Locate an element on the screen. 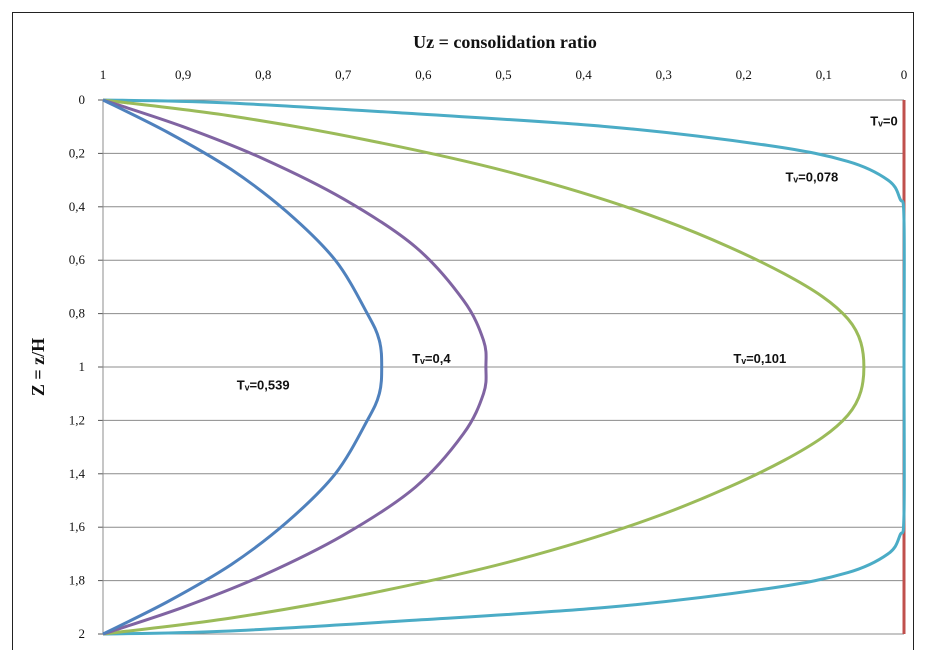  y-tick-label: 1,2 is located at coordinates (77, 419).